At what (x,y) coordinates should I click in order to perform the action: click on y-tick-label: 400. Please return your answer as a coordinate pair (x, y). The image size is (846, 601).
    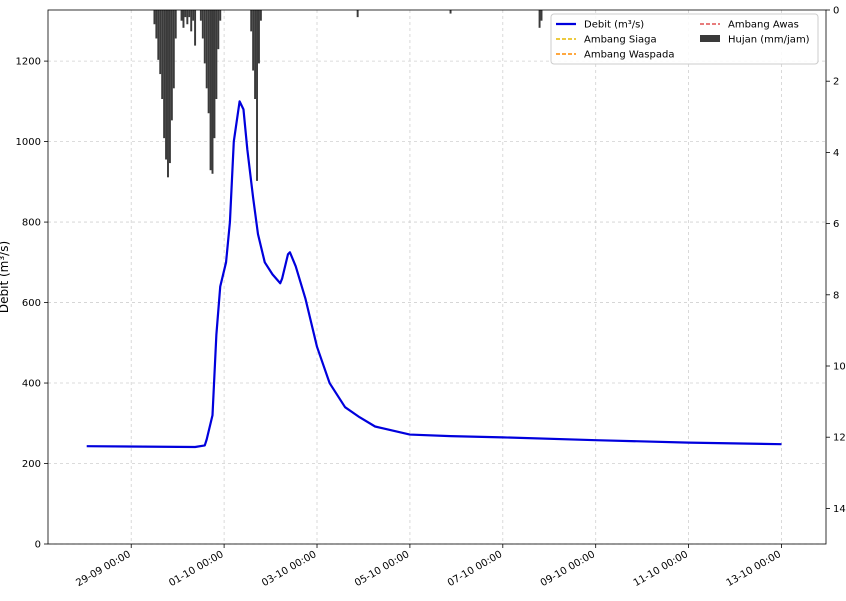
    Looking at the image, I should click on (31, 384).